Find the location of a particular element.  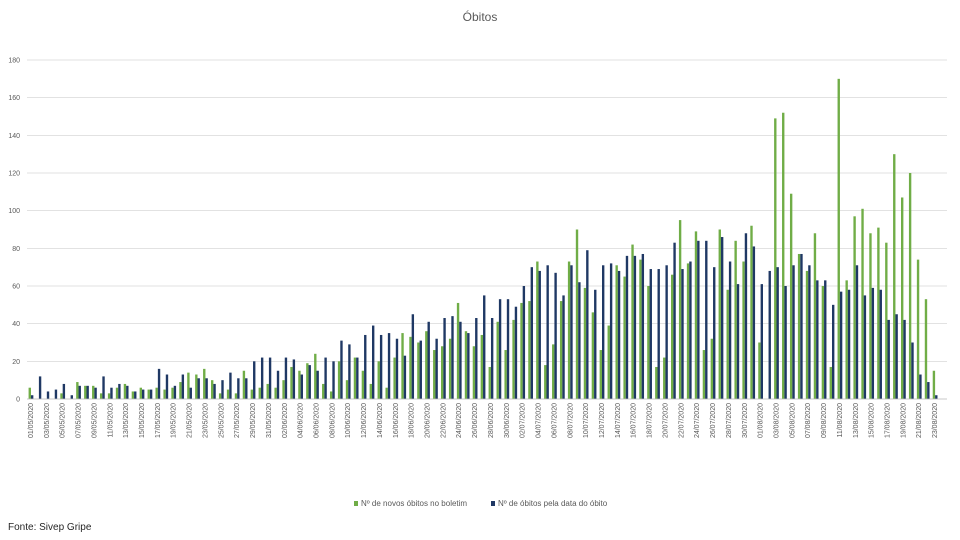

legend-swatch-deaths-by-date is located at coordinates (493, 503).